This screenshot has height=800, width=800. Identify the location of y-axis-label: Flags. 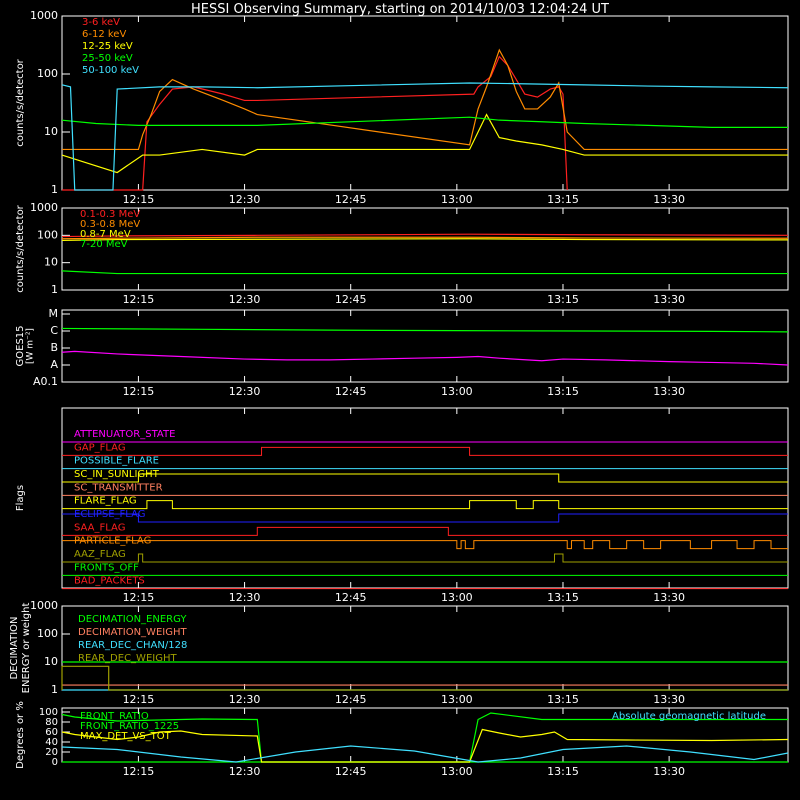
(20, 498).